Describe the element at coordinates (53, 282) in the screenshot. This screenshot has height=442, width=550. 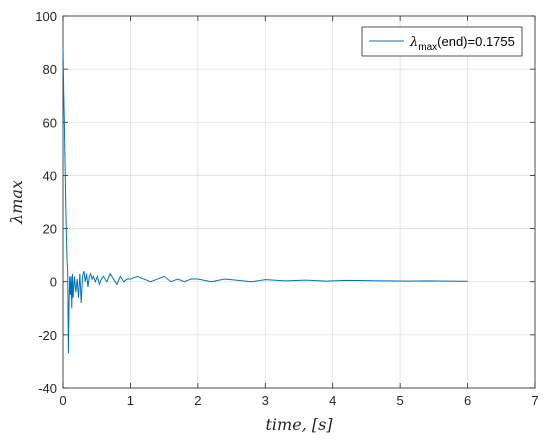
I see `y-tick-label: 0` at that location.